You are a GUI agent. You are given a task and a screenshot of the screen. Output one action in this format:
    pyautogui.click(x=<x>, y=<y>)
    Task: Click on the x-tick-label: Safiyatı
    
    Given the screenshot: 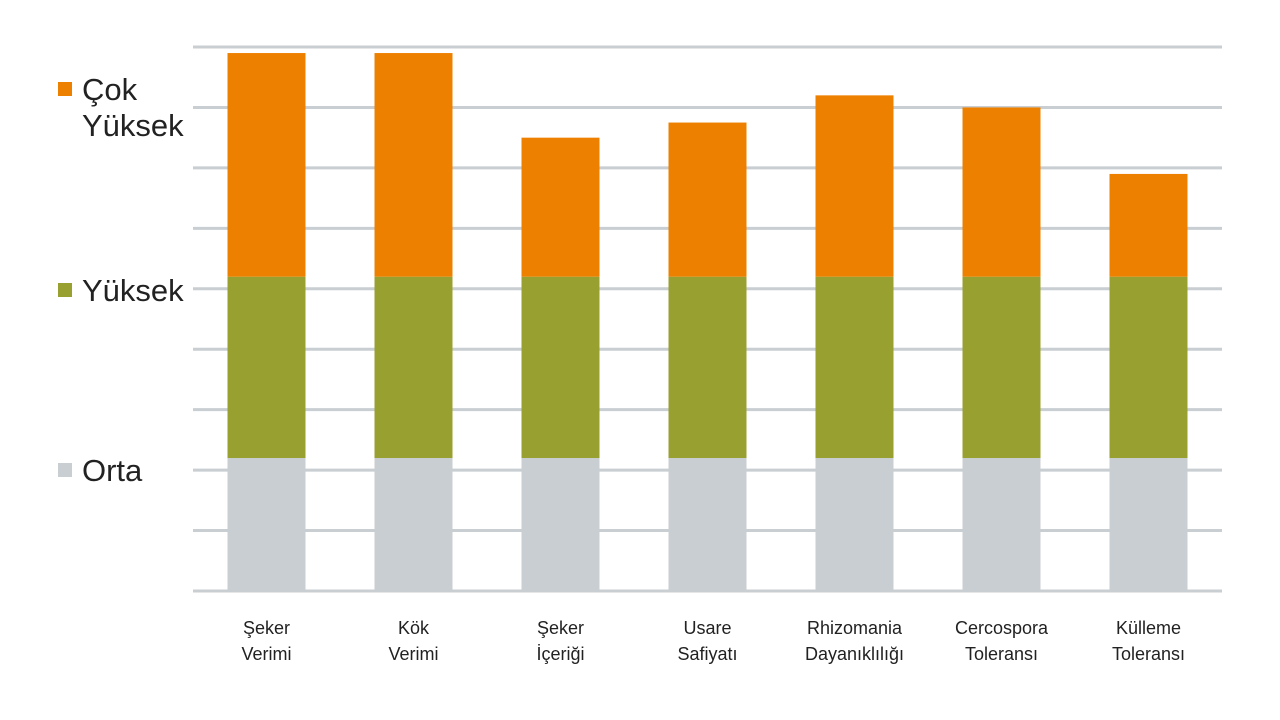 What is the action you would take?
    pyautogui.click(x=707, y=654)
    